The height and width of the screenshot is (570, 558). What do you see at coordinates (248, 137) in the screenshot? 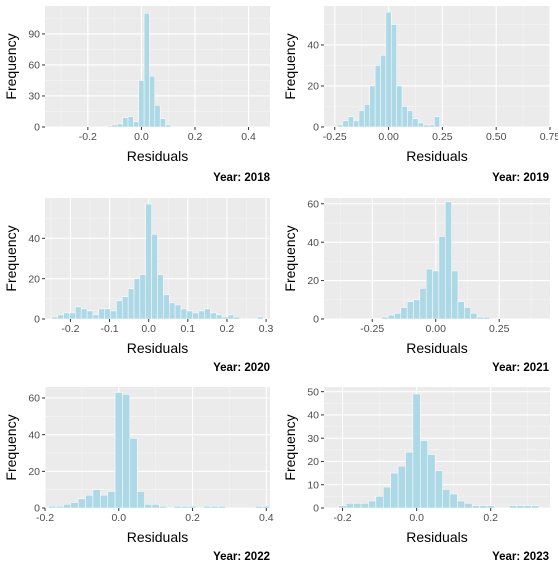
I see `x-tick-label: 0.4` at bounding box center [248, 137].